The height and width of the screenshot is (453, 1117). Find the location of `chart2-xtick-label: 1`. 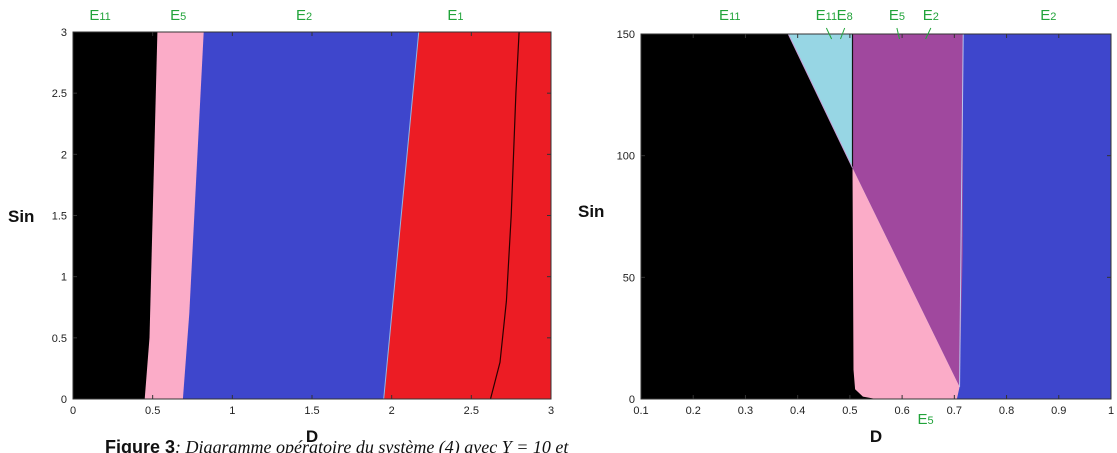

chart2-xtick-label: 1 is located at coordinates (1111, 411).